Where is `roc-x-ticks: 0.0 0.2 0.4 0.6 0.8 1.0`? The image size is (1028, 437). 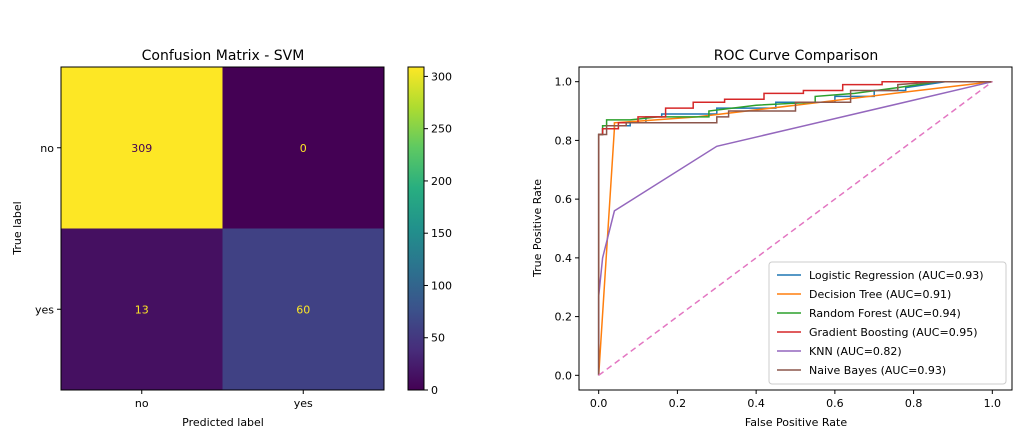 roc-x-ticks: 0.0 0.2 0.4 0.6 0.8 1.0 is located at coordinates (795, 400).